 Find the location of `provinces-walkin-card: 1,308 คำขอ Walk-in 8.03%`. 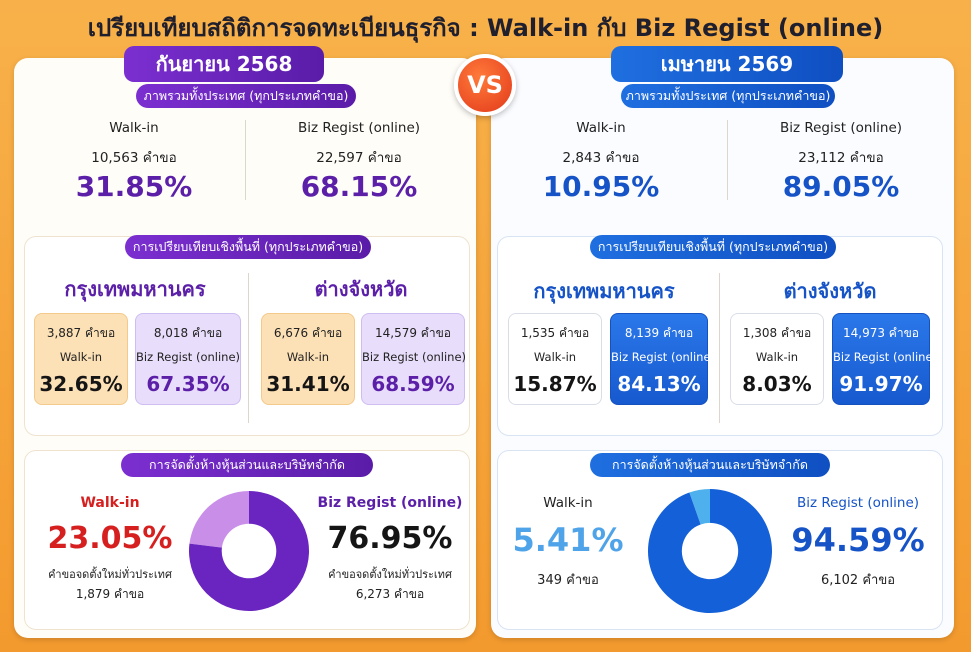

provinces-walkin-card: 1,308 คำขอ Walk-in 8.03% is located at coordinates (777, 359).